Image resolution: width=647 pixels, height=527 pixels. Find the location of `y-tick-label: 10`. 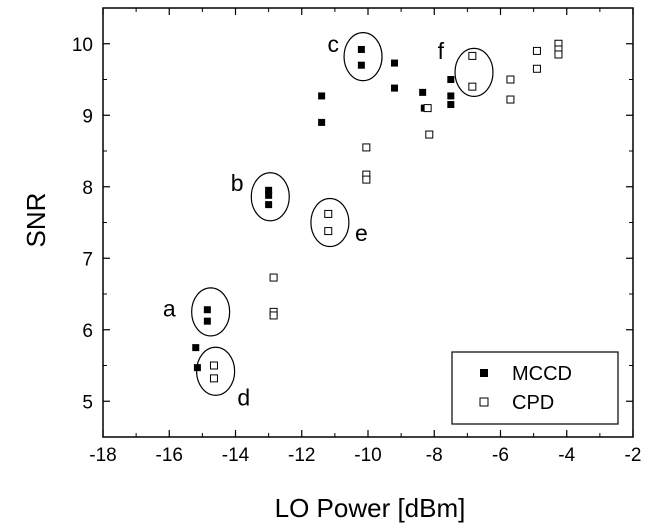

y-tick-label: 10 is located at coordinates (82, 45).